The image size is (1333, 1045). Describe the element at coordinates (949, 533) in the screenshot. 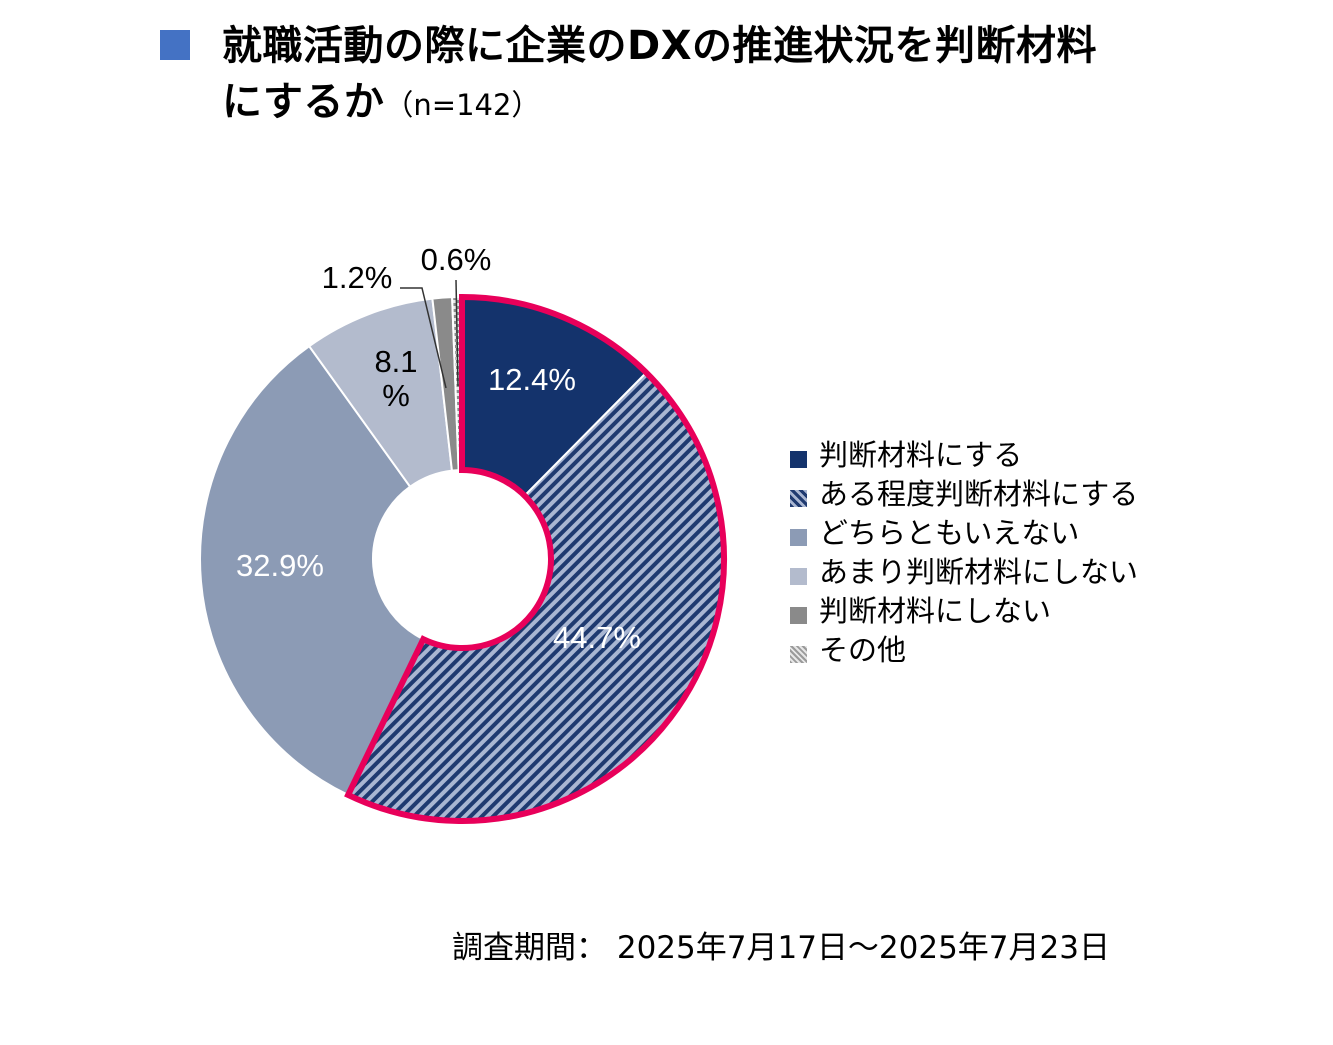

I see `legend-label: どちらともいえない` at that location.